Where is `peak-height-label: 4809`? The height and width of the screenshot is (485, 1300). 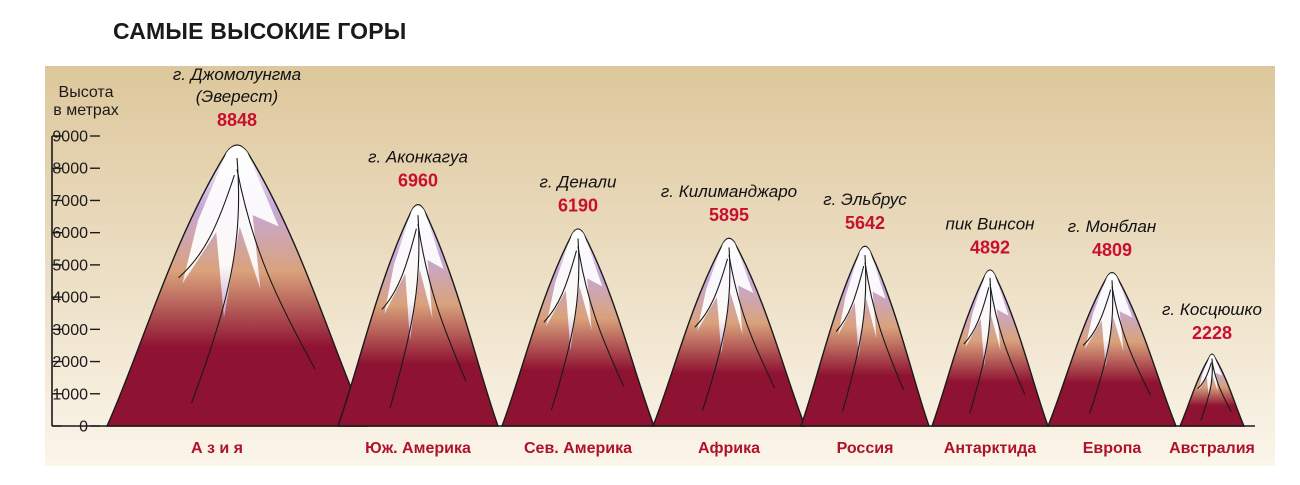
peak-height-label: 4809 is located at coordinates (1112, 250).